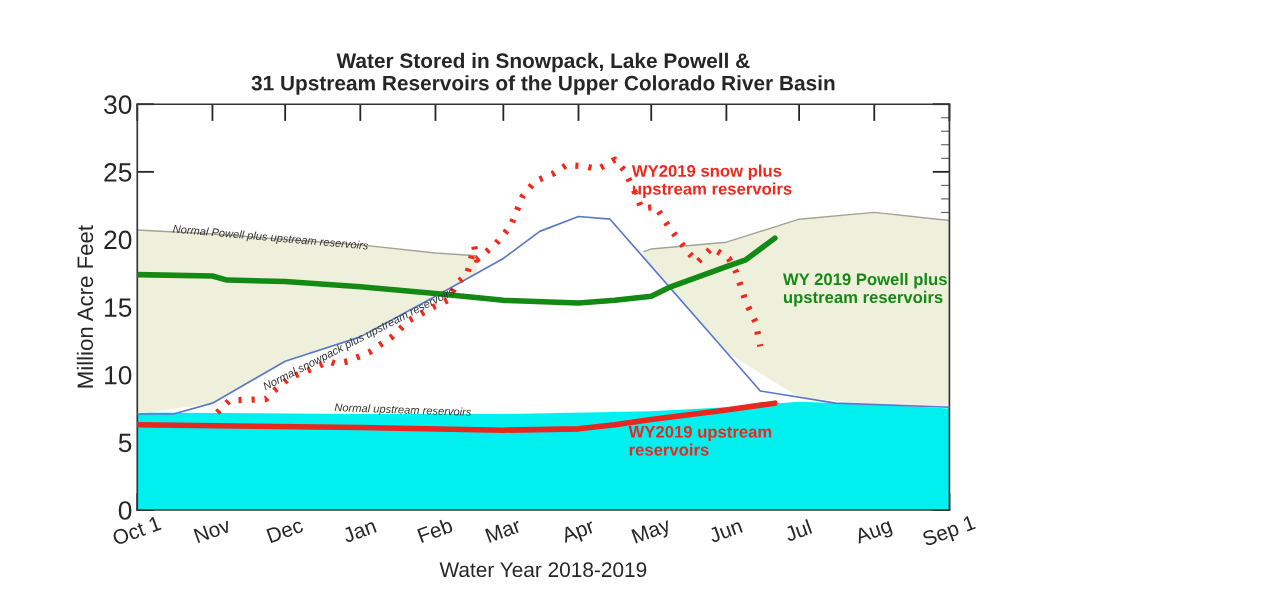  Describe the element at coordinates (949, 532) in the screenshot. I see `x-tick-label: Sep 1` at that location.